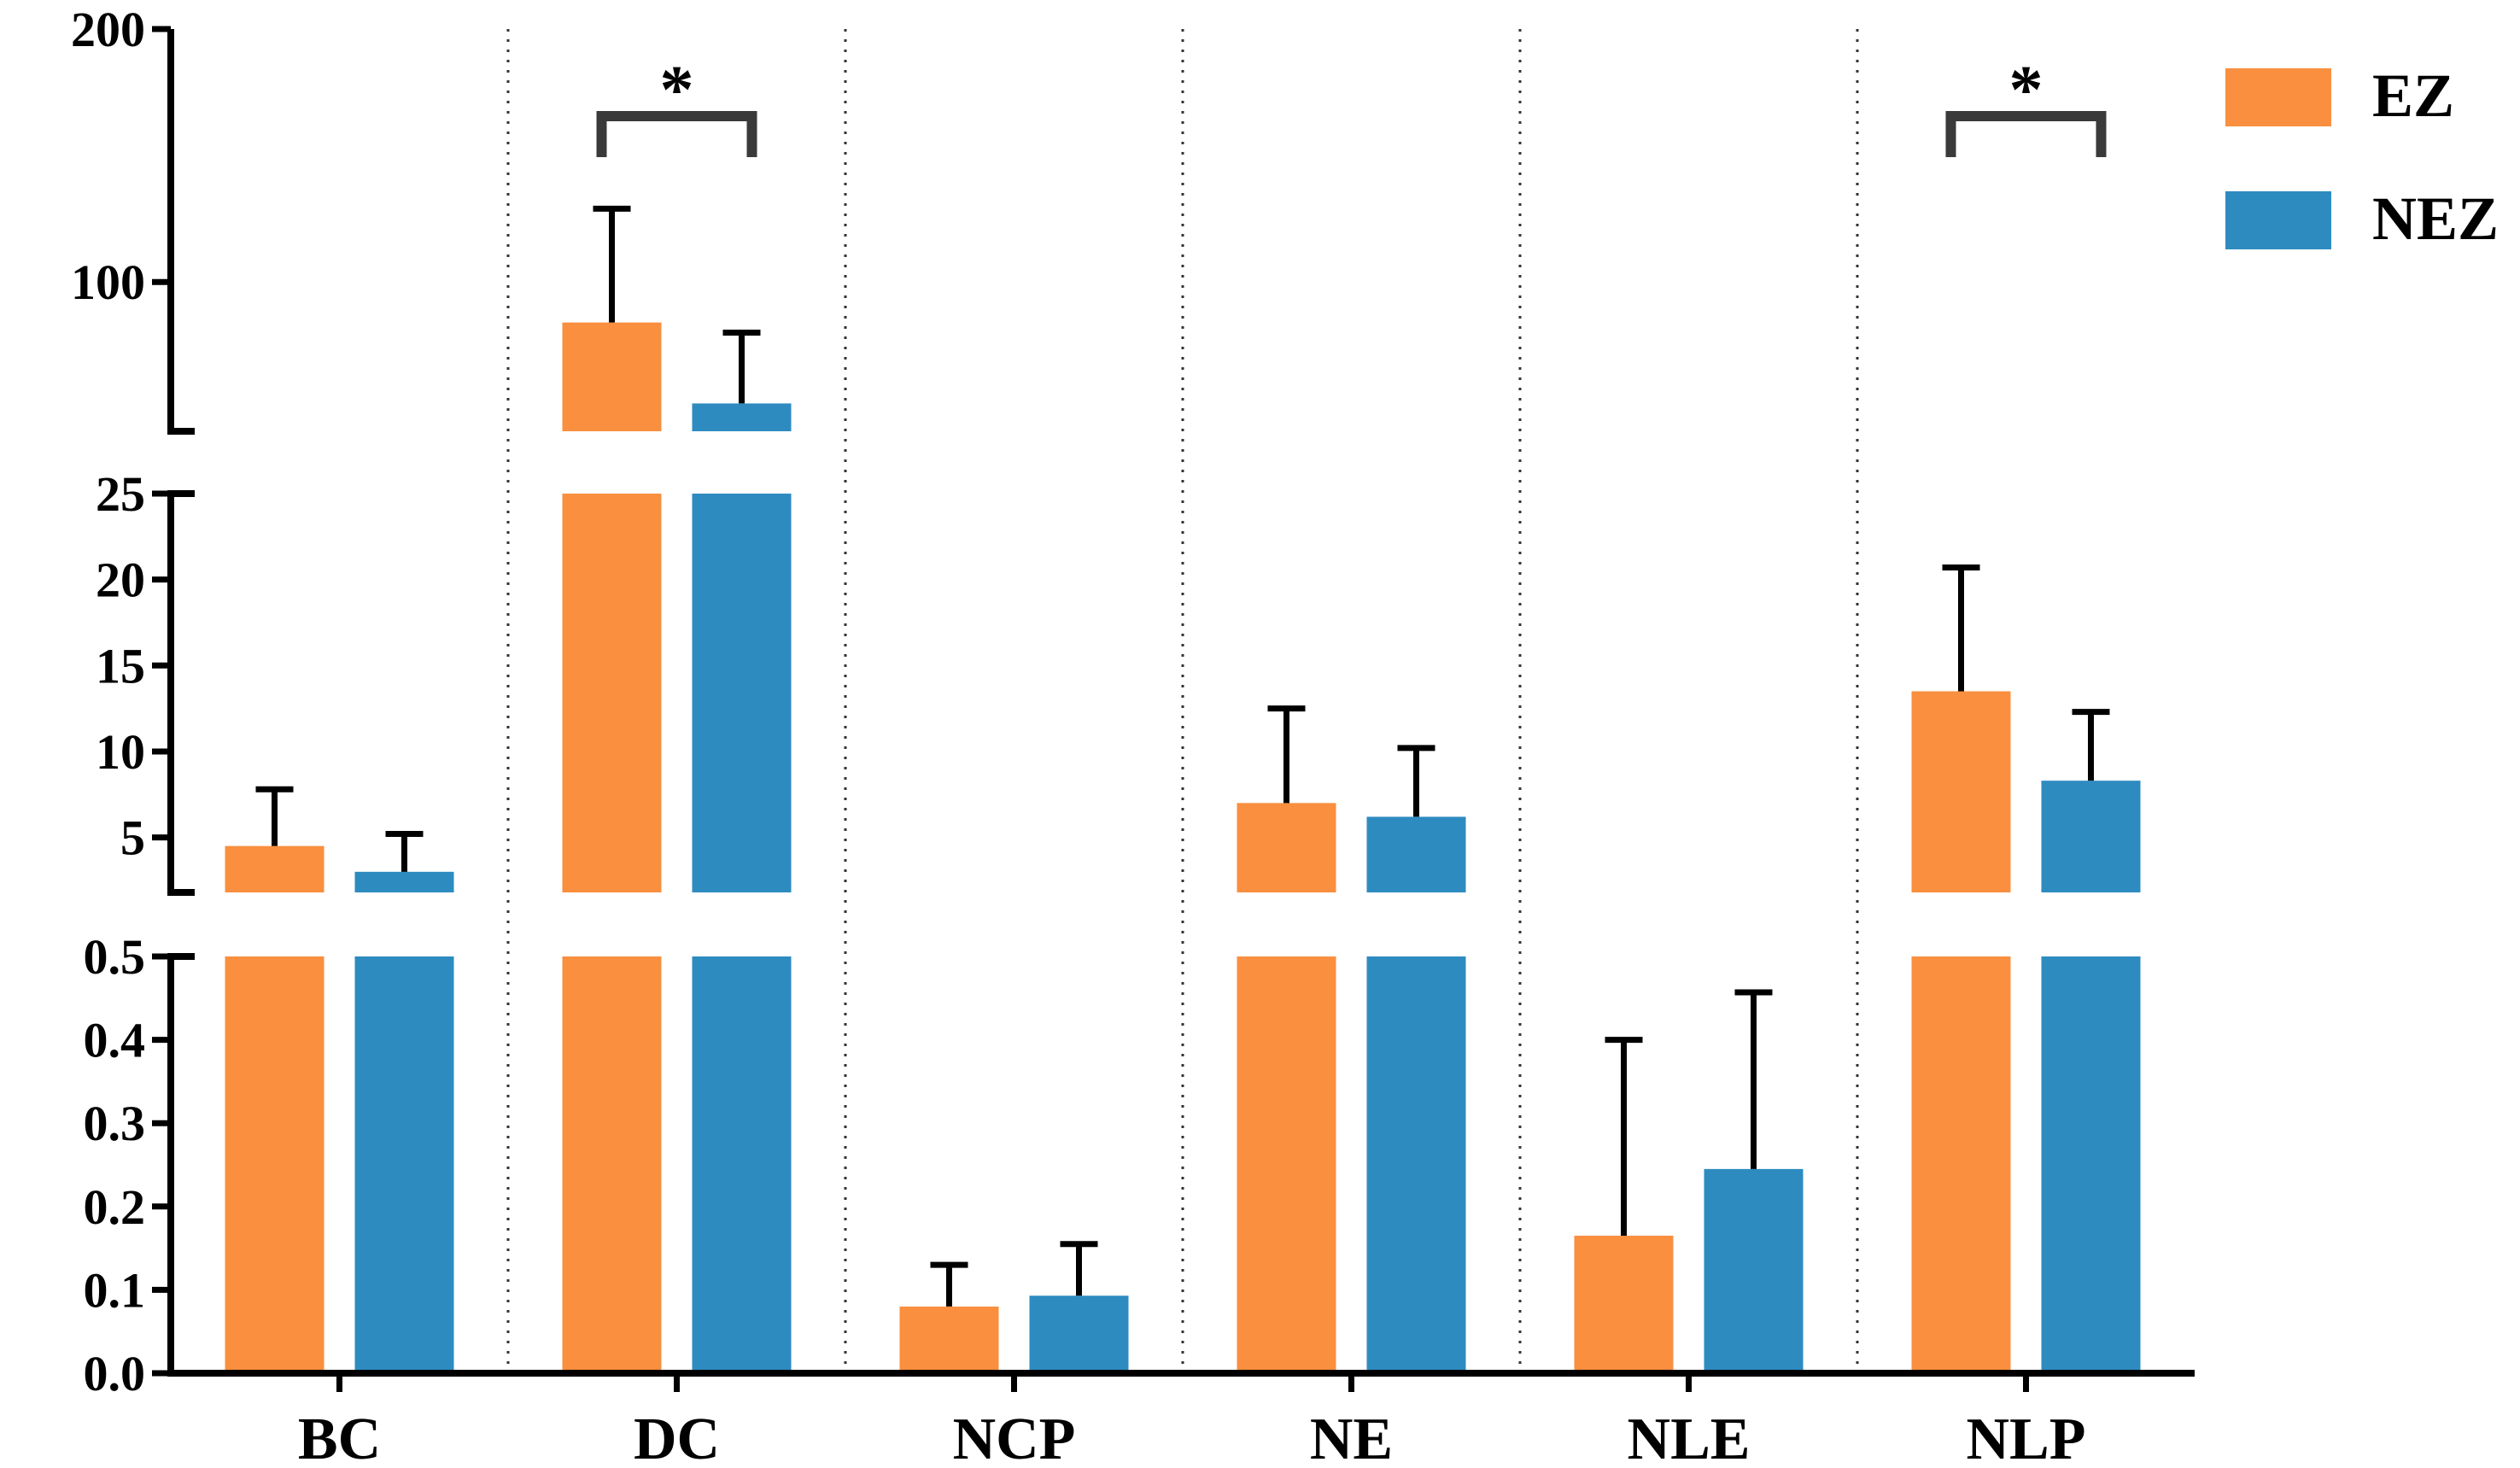 The width and height of the screenshot is (2520, 1468). Describe the element at coordinates (2413, 95) in the screenshot. I see `legend-label-ez: EZ` at that location.